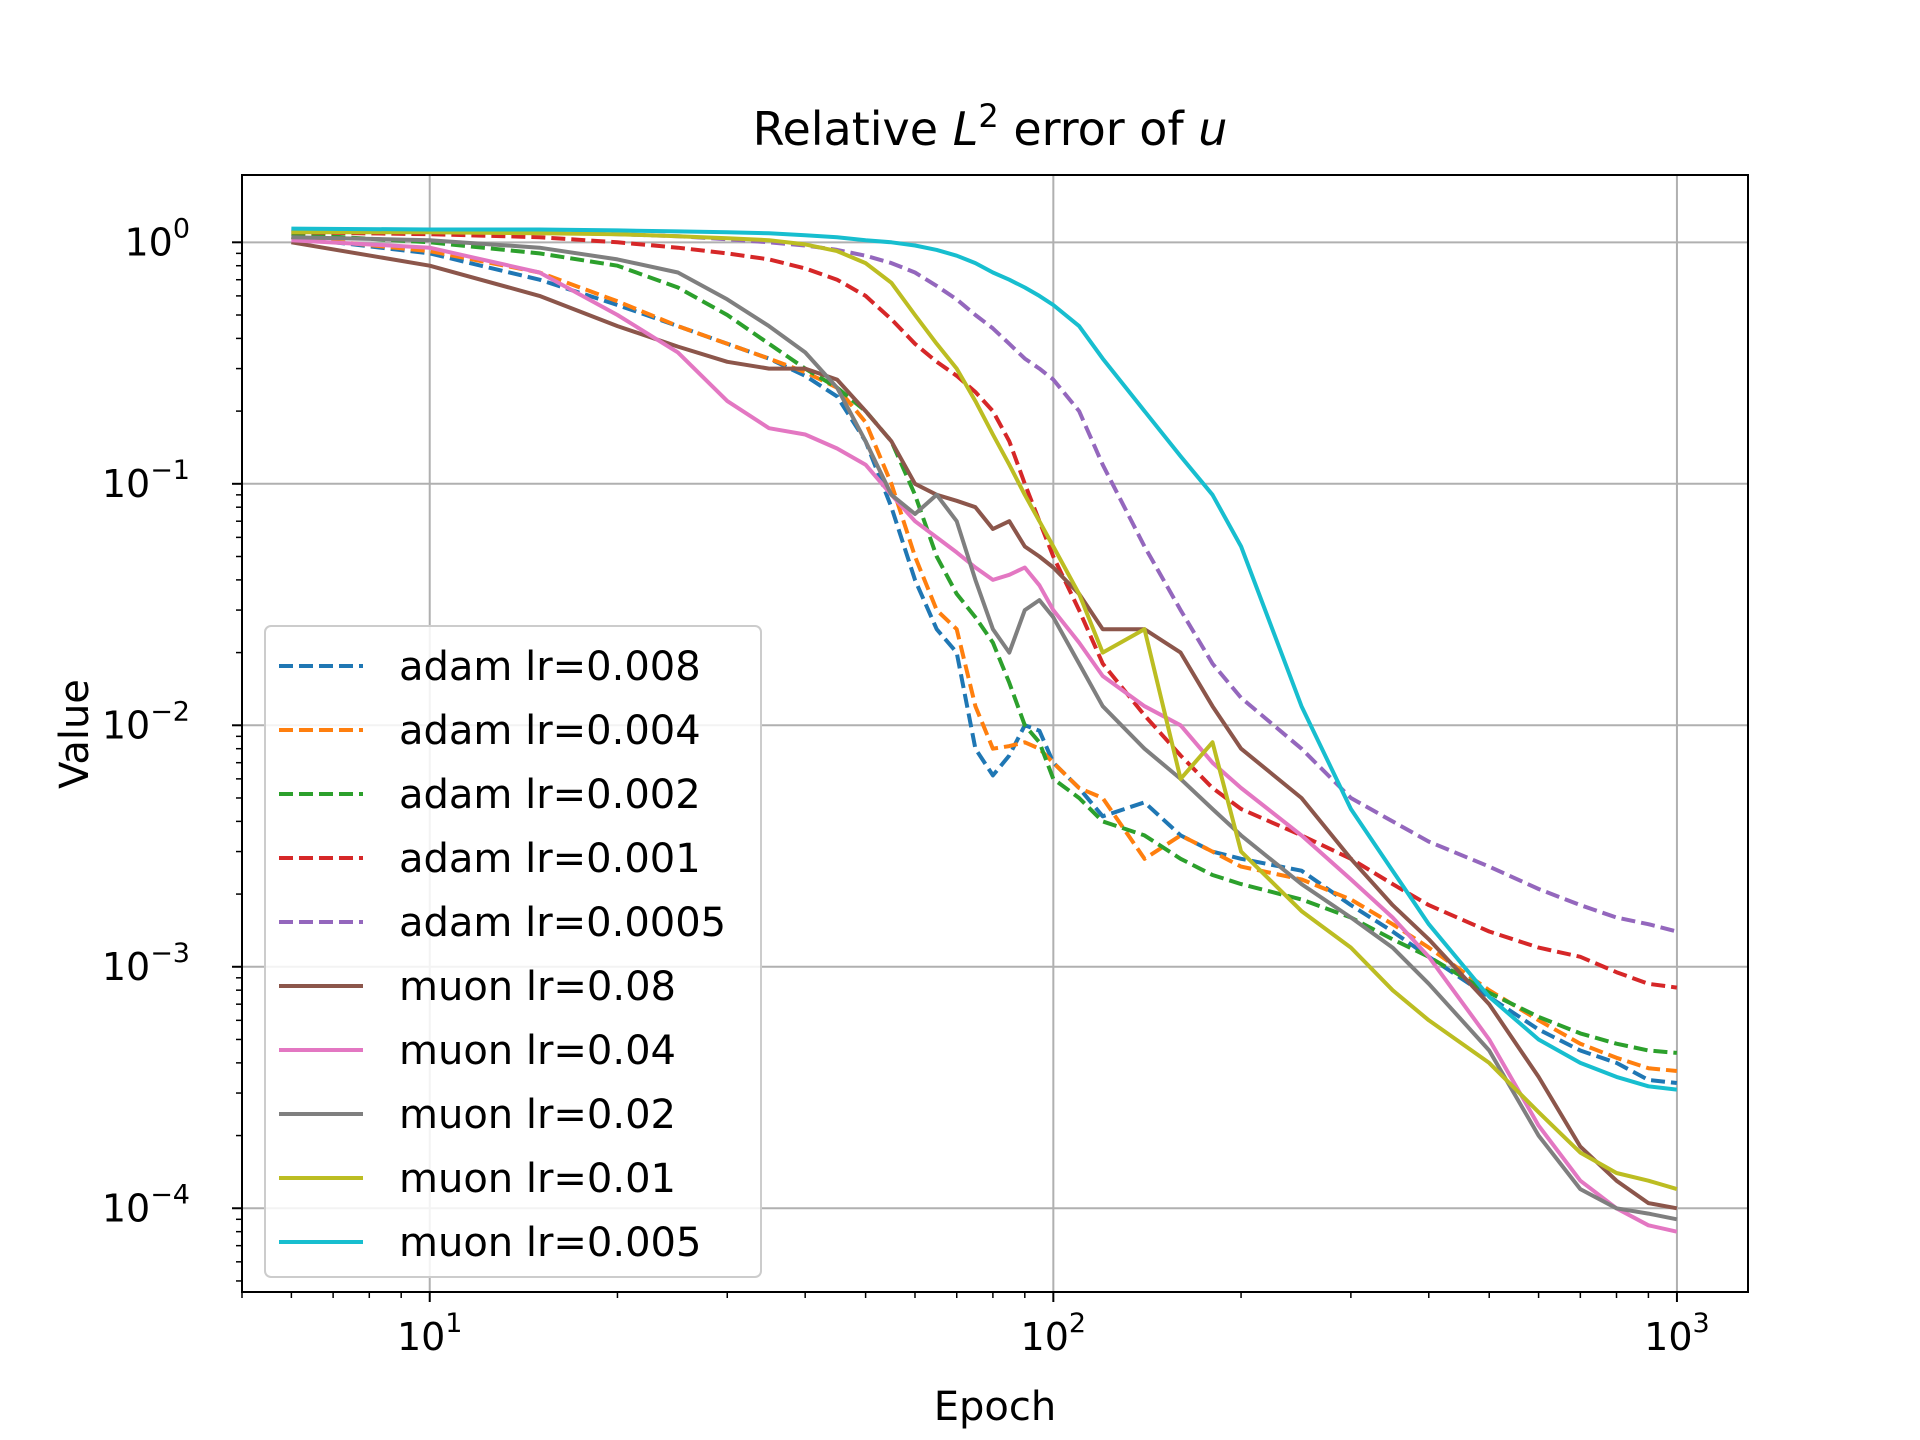  I want to click on legend-label: muon lr=0.01, so click(537, 1179).